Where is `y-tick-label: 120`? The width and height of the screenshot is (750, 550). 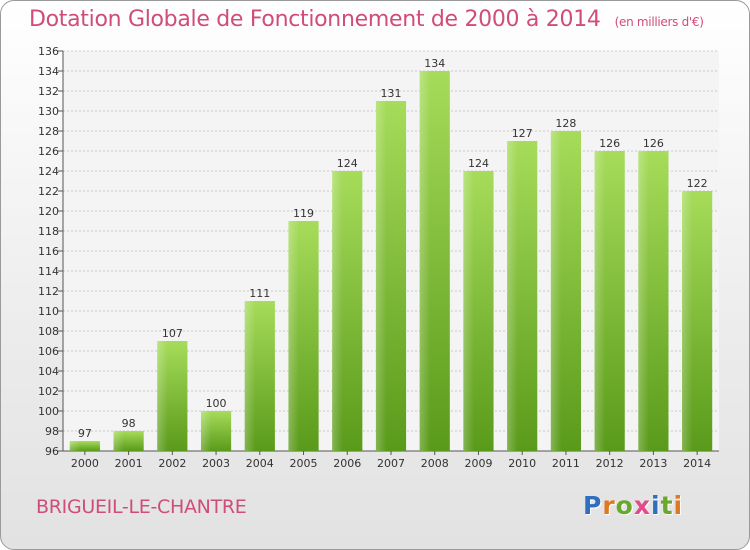 y-tick-label: 120 is located at coordinates (48, 211).